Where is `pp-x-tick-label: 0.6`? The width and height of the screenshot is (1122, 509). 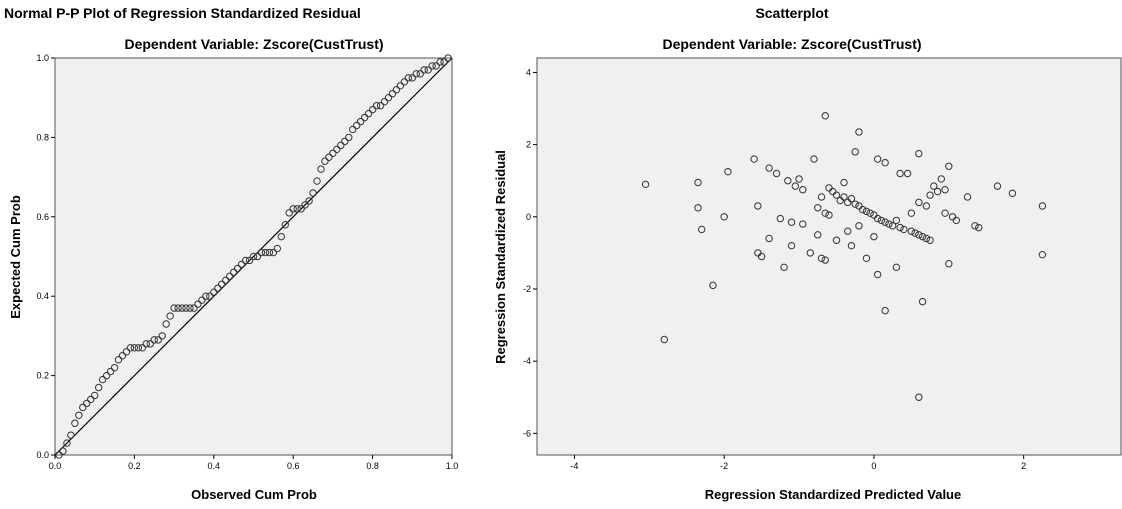
pp-x-tick-label: 0.6 is located at coordinates (293, 466).